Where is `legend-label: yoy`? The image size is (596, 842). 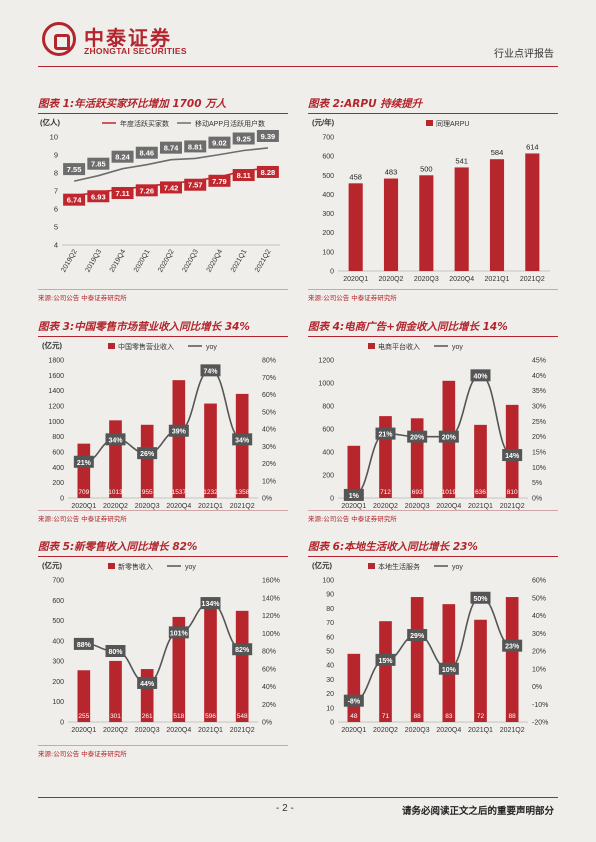 legend-label: yoy is located at coordinates (457, 567).